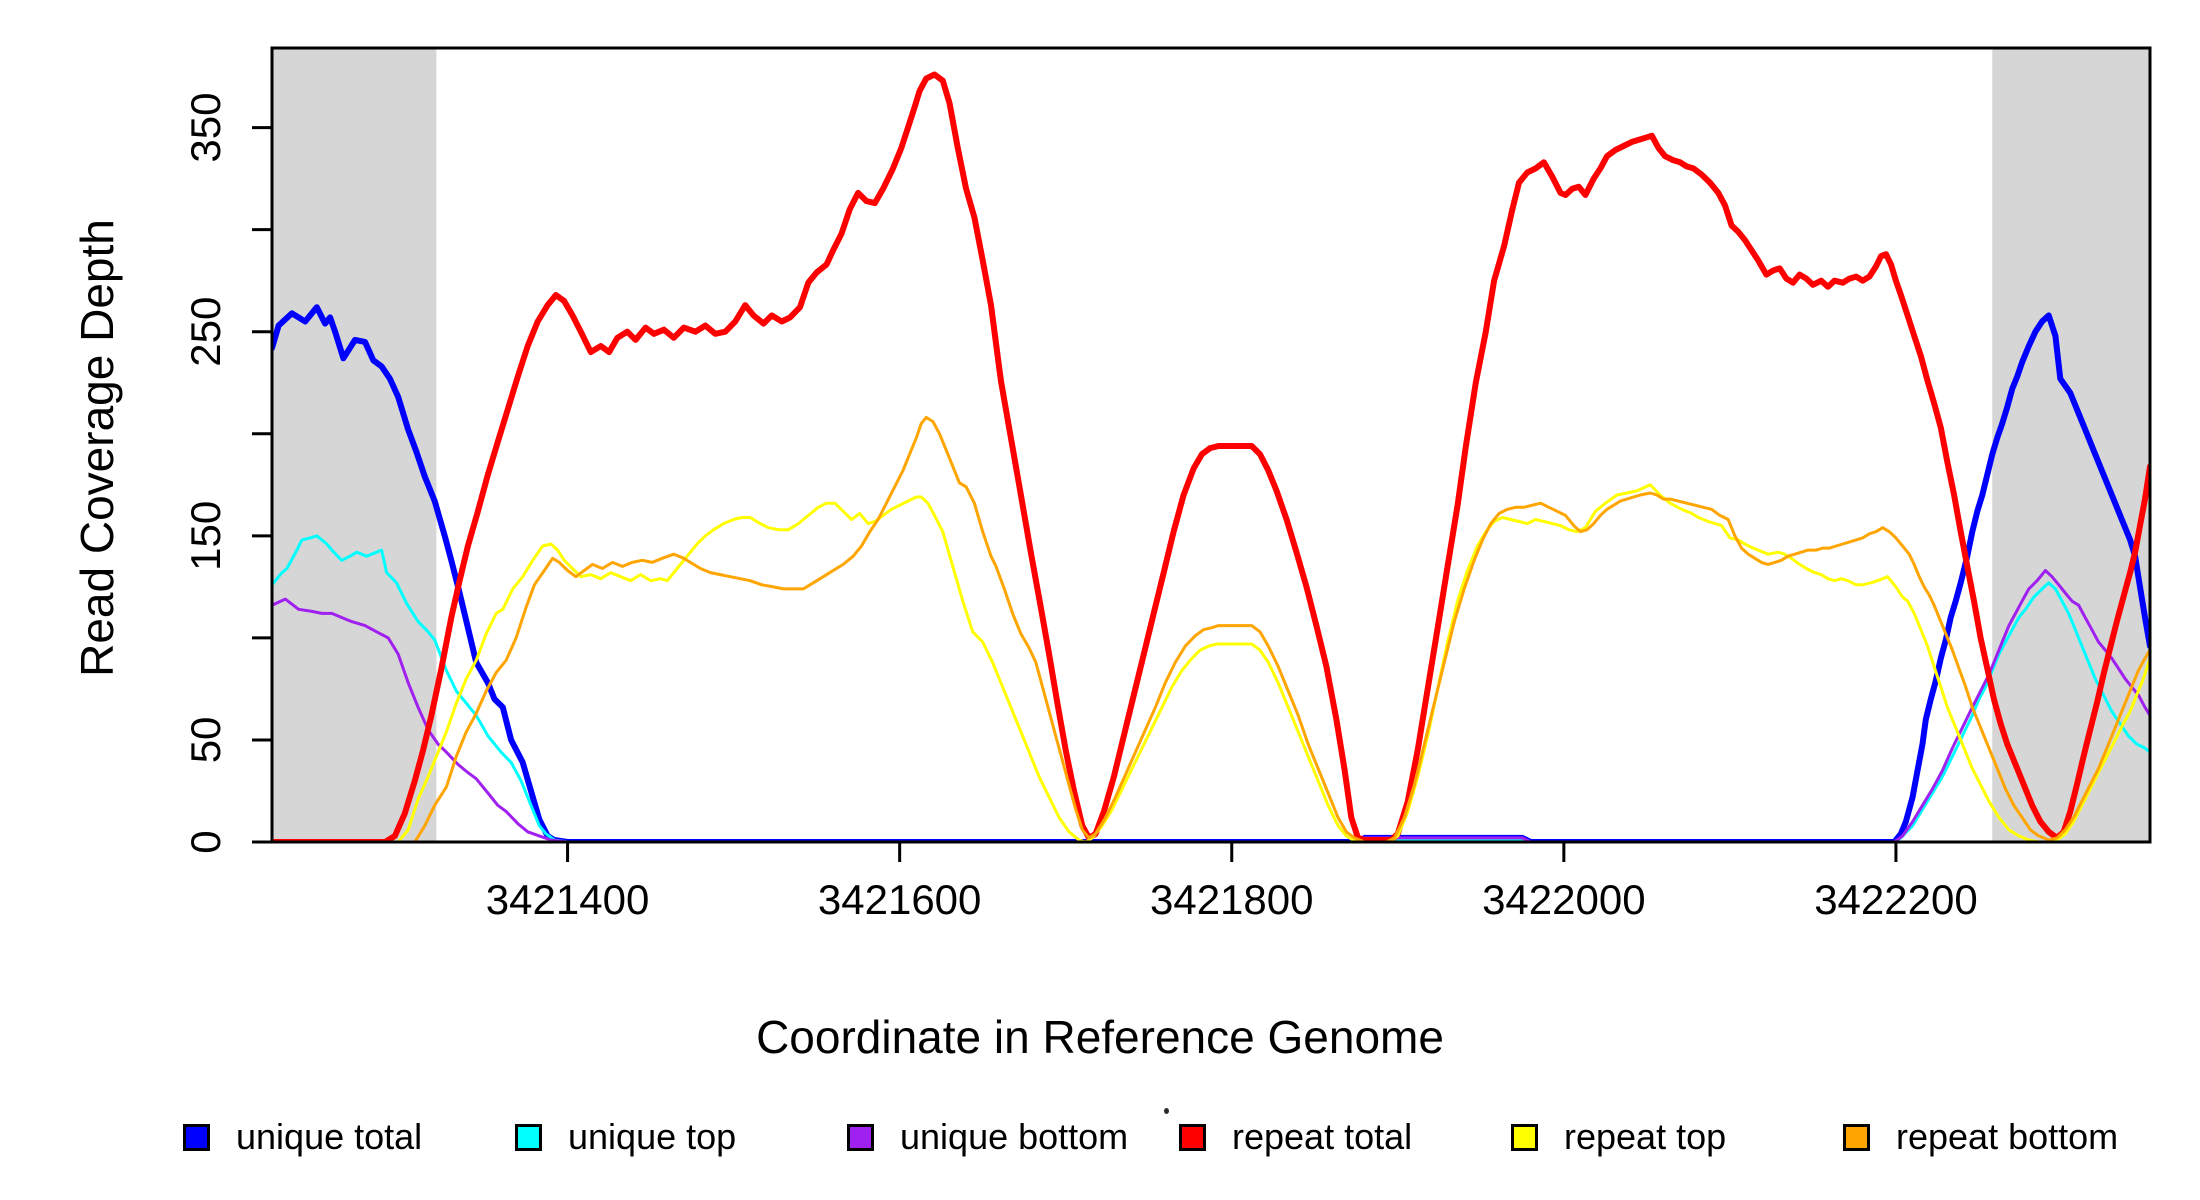  Describe the element at coordinates (900, 899) in the screenshot. I see `x-tick-label: 3421600` at that location.